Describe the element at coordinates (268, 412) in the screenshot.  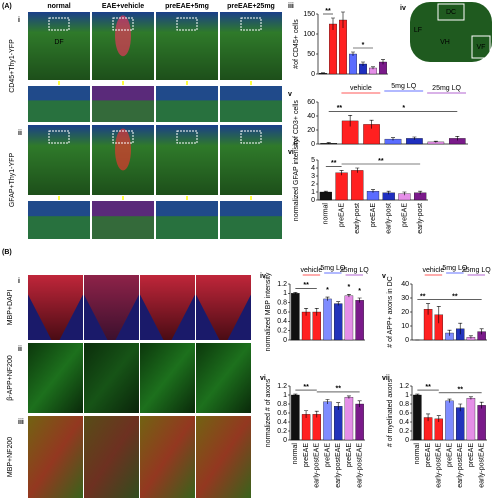
I see `y-axis-label: normalized # of axons` at that location.